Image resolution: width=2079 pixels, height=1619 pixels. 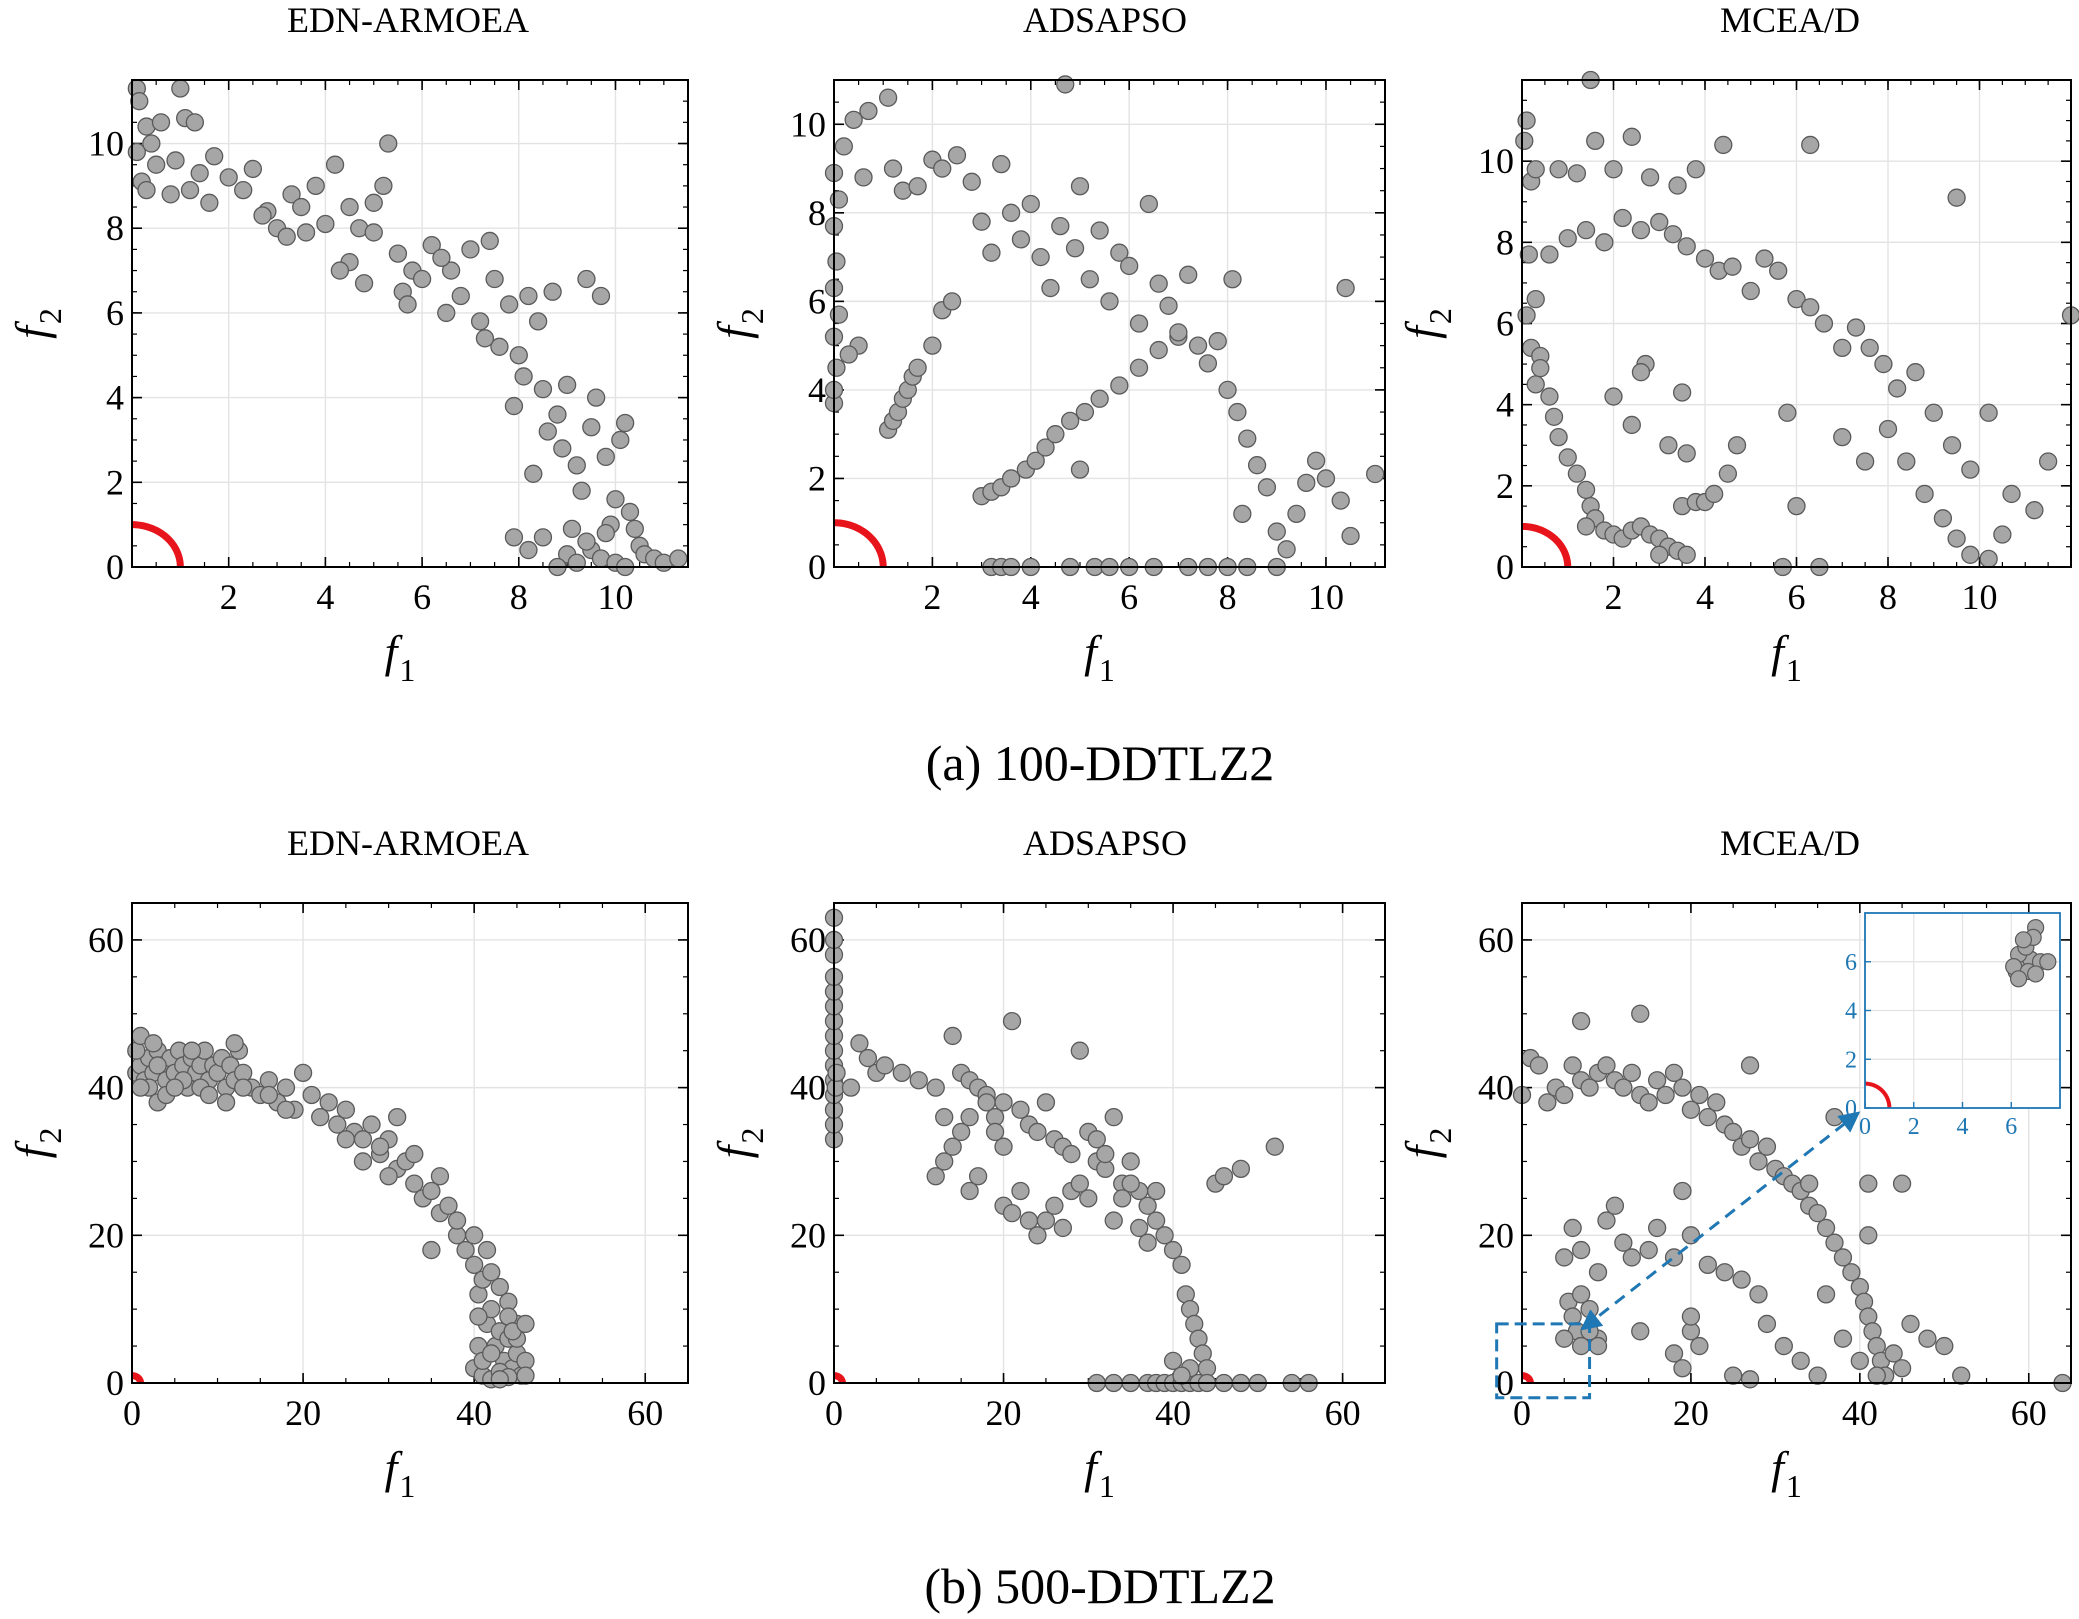 What do you see at coordinates (347, 1203) in the screenshot?
I see `panel-4: 0 20 40 60 0 20 40 60 f1 f2` at bounding box center [347, 1203].